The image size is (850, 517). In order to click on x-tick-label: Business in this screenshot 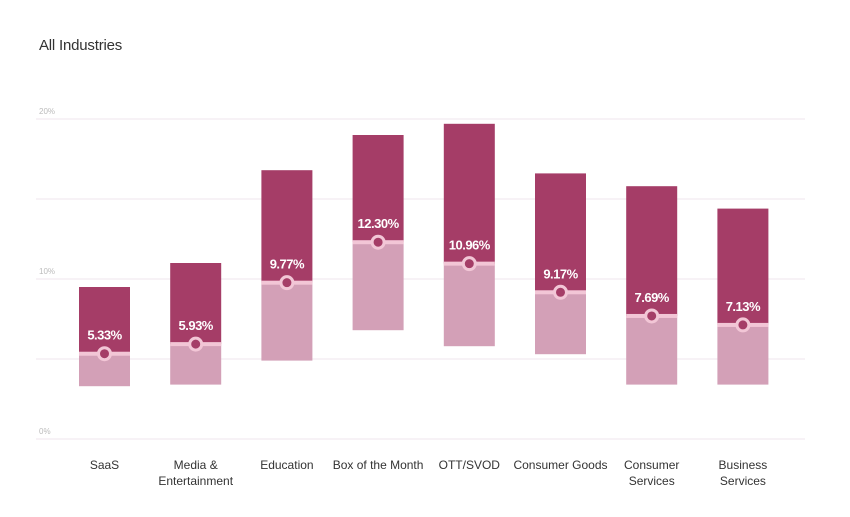, I will do `click(743, 465)`.